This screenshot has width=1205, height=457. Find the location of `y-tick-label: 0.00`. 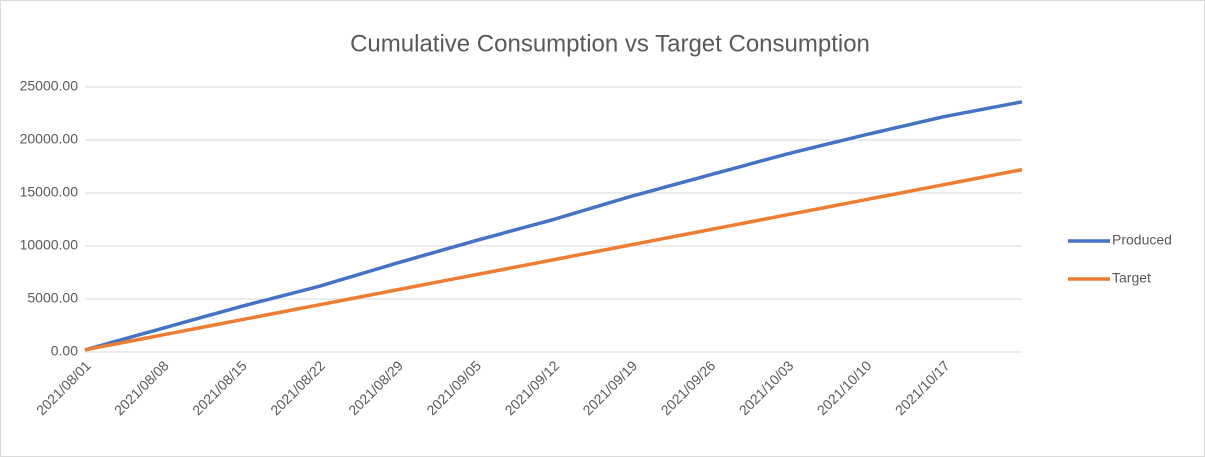

y-tick-label: 0.00 is located at coordinates (64, 351).